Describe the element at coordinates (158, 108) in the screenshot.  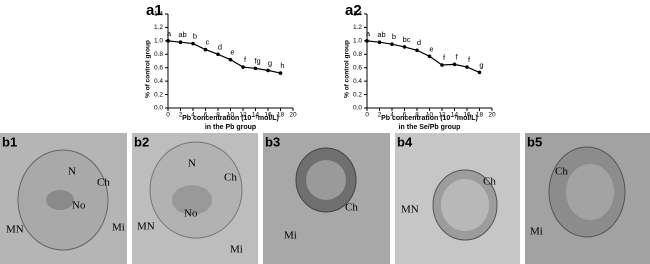
I see `y-tick-label: 0.0` at that location.